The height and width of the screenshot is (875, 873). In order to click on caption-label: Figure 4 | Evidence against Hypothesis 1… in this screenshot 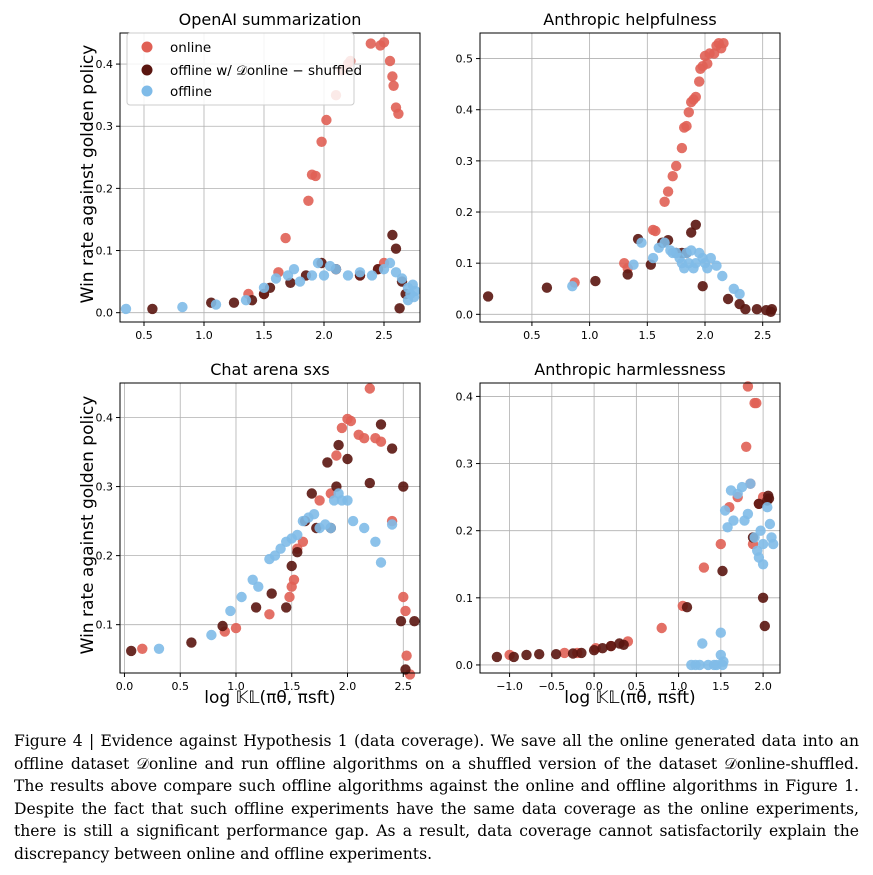, I will do `click(249, 741)`.